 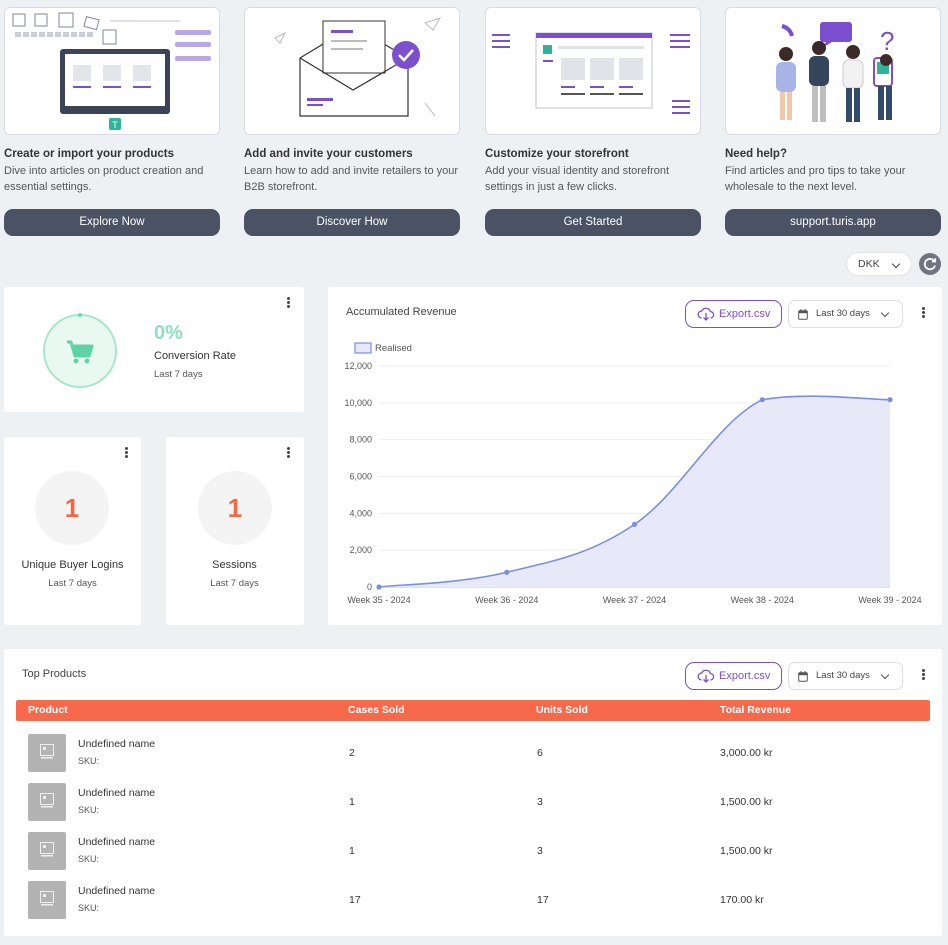 I want to click on table-row: Undefined name SKU: 2 6 3,000.00 kr, so click(x=473, y=754).